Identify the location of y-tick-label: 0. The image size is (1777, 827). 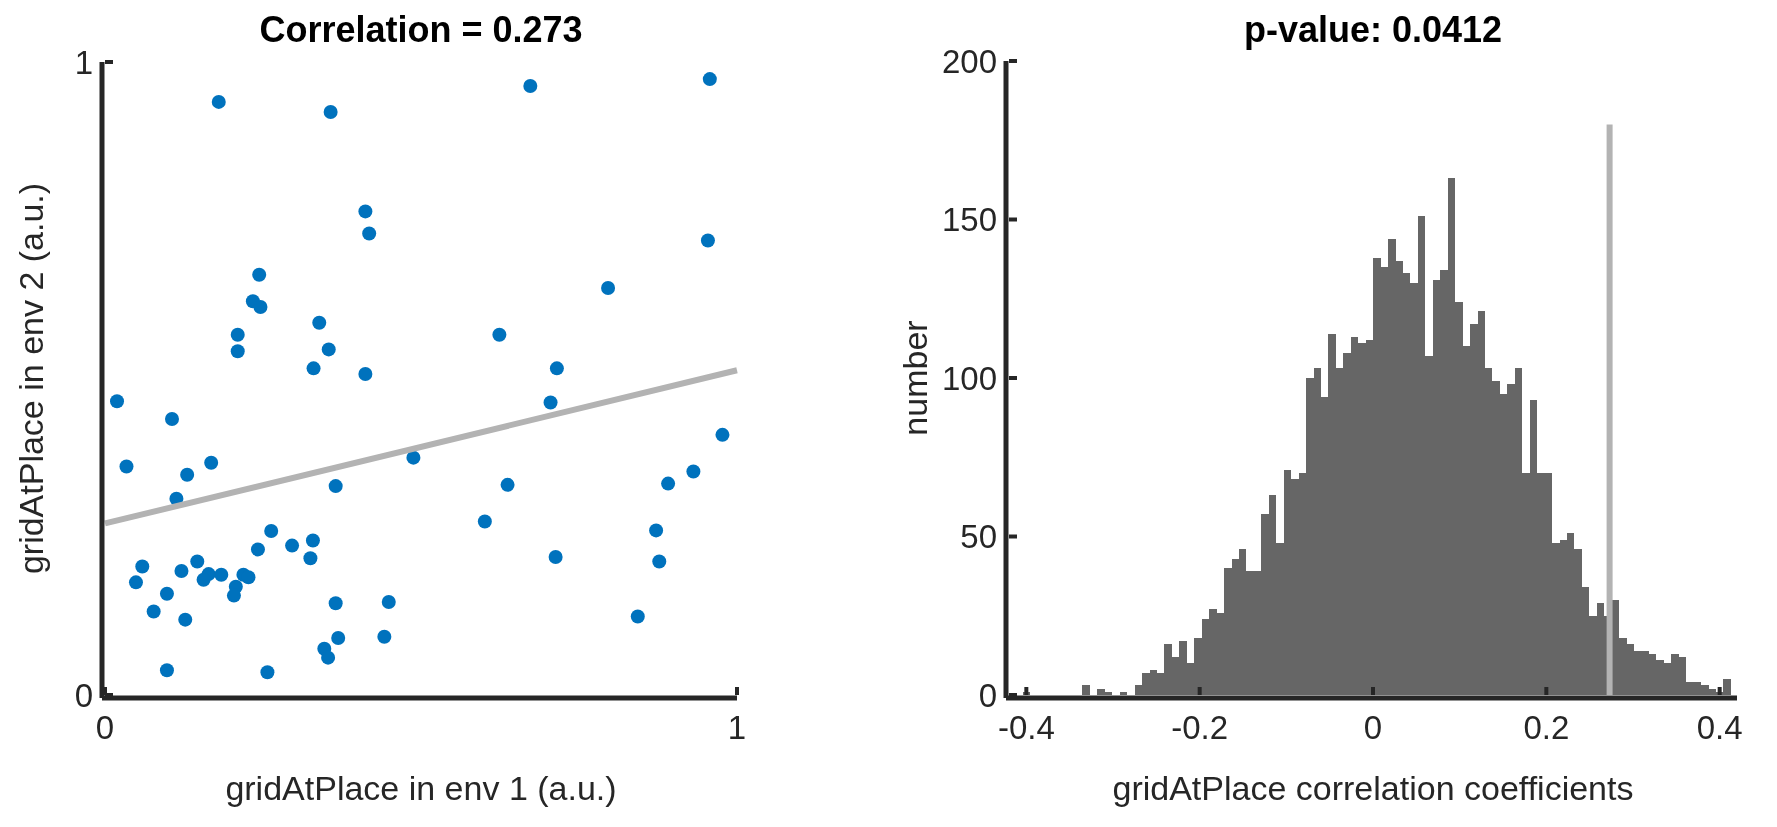
(987, 695).